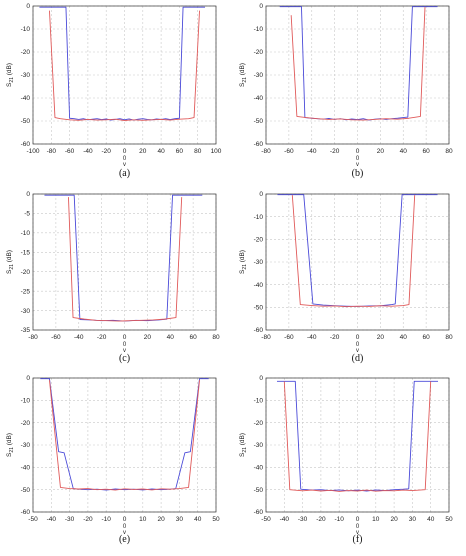  I want to click on panel-caption: (a), so click(124, 173).